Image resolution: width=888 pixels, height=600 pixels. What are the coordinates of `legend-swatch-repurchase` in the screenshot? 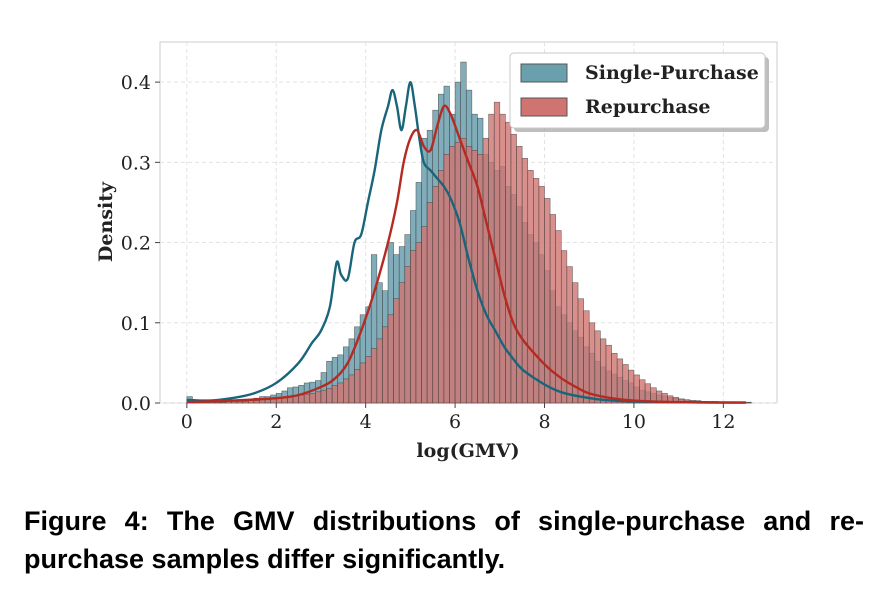 It's located at (544, 107).